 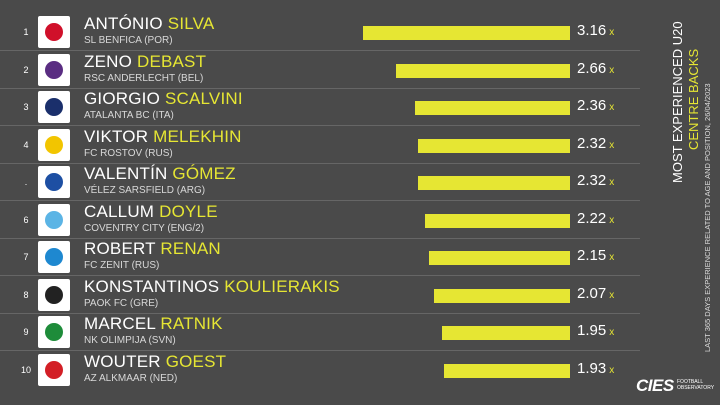 I want to click on player-first-name: WOUTER, so click(x=122, y=361).